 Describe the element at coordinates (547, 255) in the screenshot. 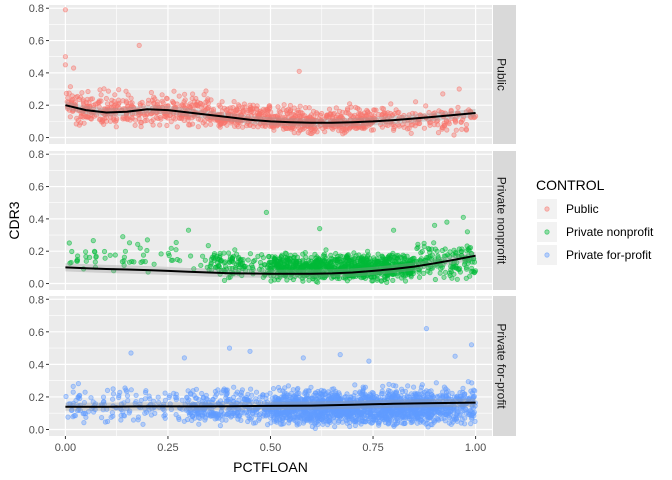

I see `legend-key-point` at that location.